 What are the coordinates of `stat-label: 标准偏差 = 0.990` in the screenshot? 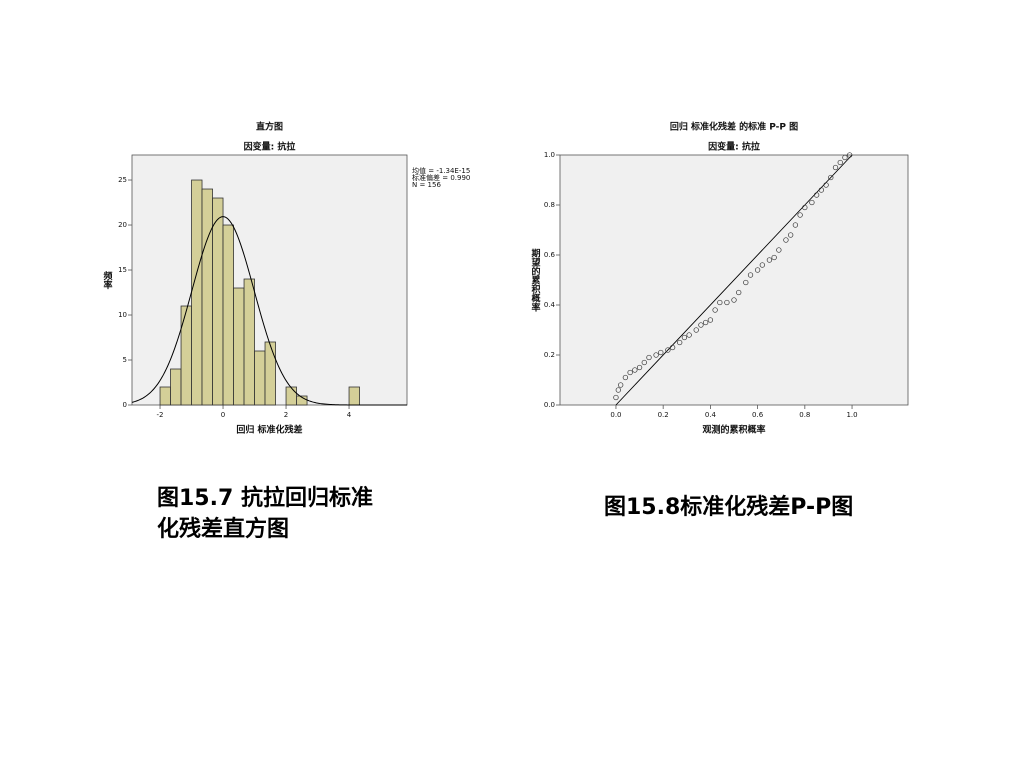 It's located at (441, 177).